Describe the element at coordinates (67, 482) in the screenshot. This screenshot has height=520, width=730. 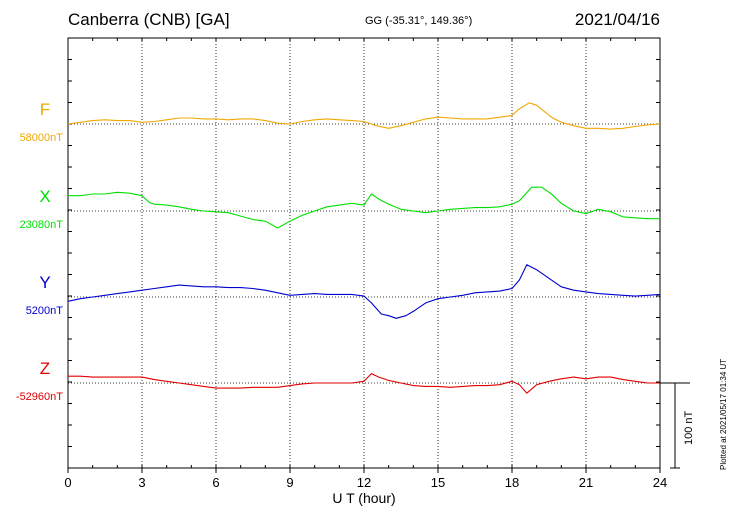
I see `x-tick-label: 0` at that location.